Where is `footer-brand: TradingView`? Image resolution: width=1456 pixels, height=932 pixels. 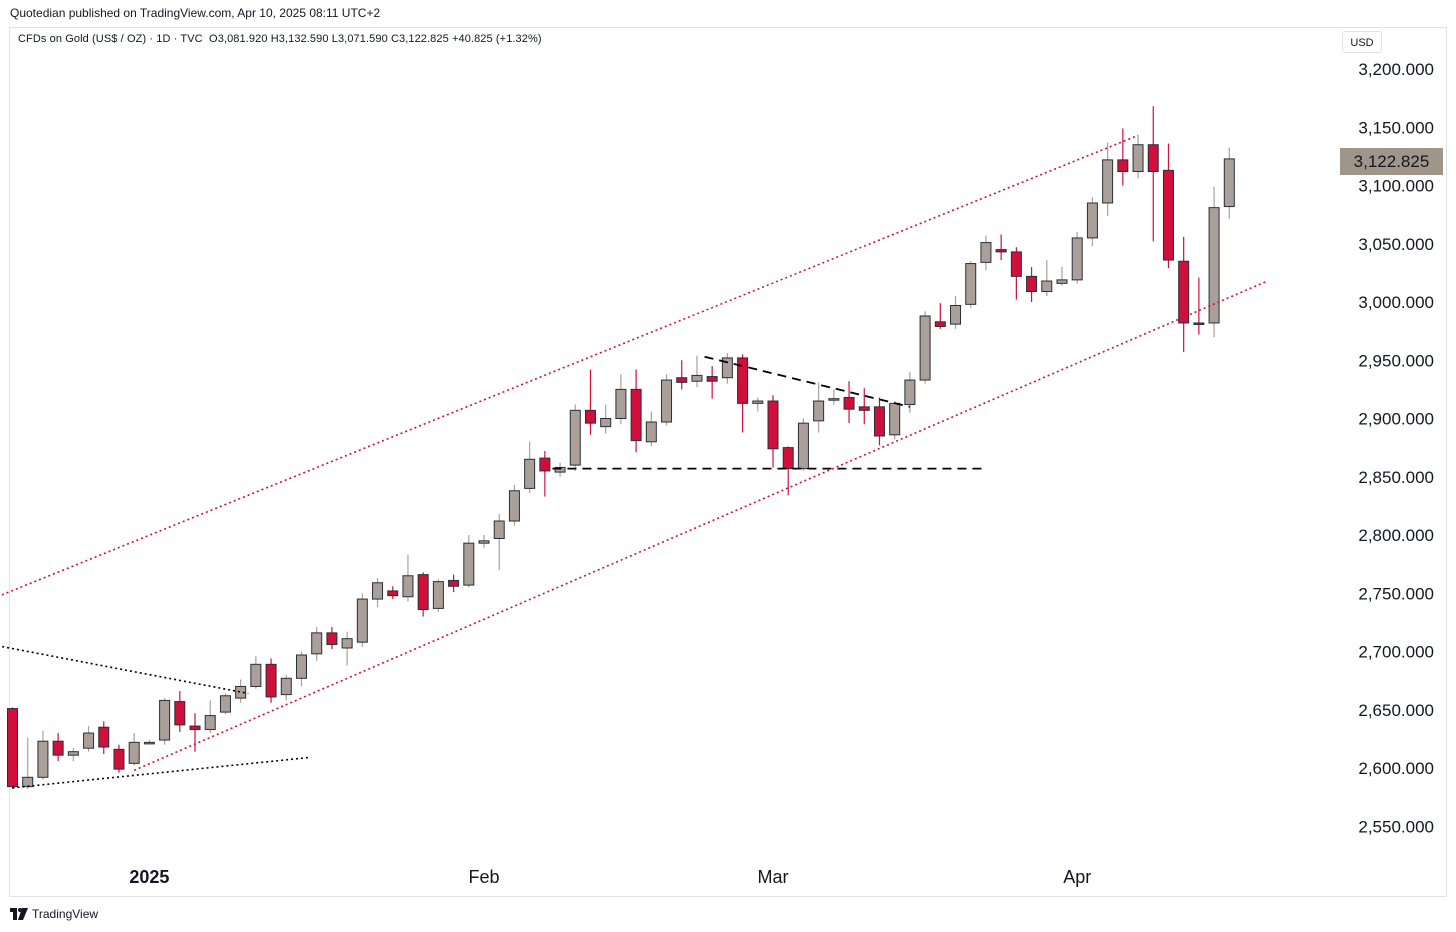 footer-brand: TradingView is located at coordinates (54, 914).